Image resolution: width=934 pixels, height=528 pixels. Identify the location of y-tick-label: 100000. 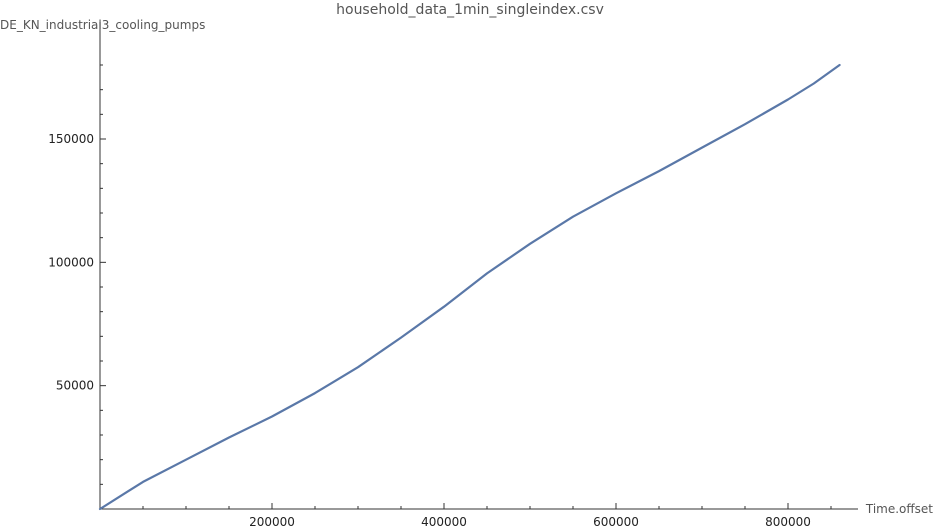
(71, 262).